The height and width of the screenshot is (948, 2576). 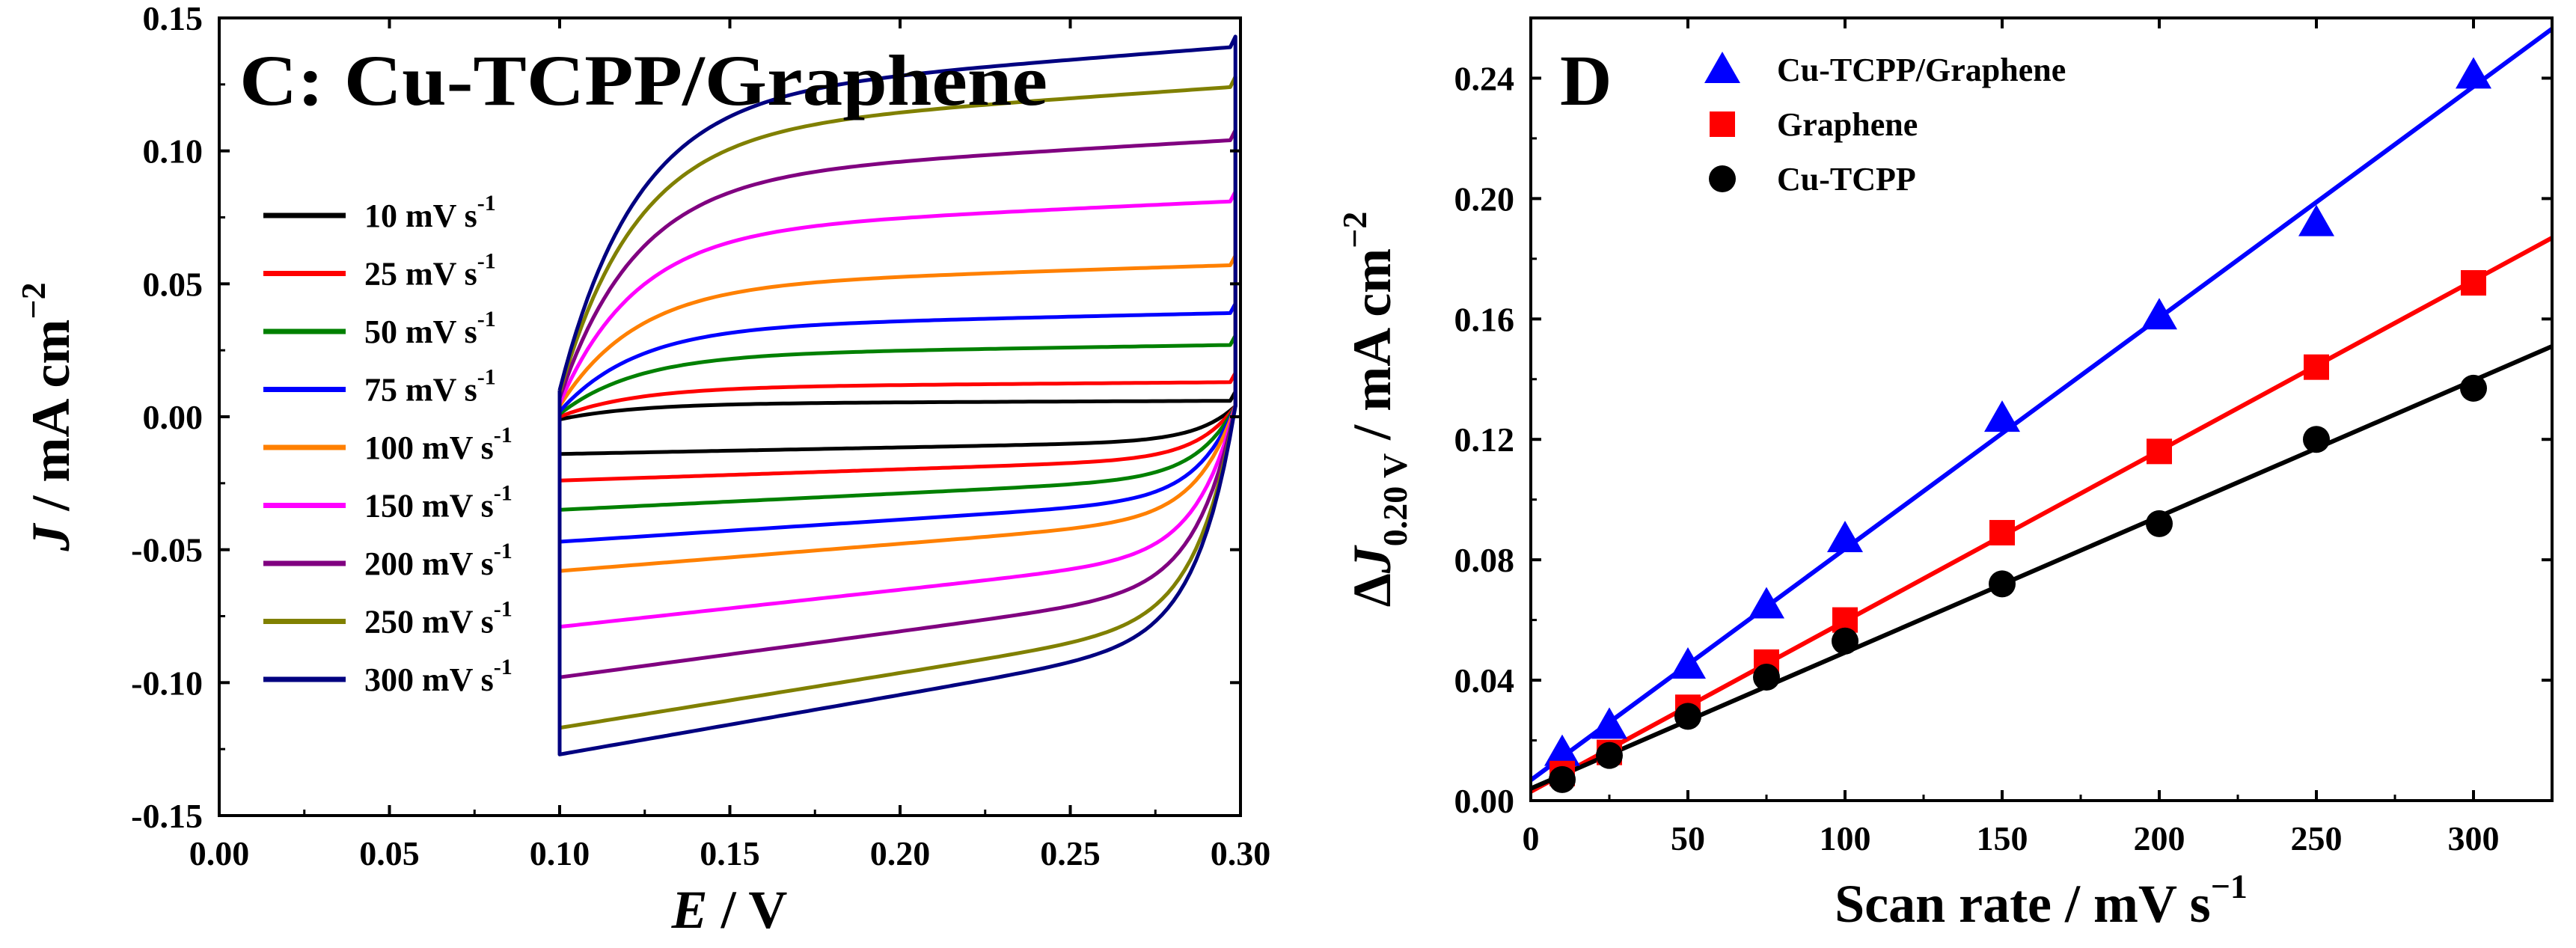 I want to click on x-tick-label: 0, so click(x=1531, y=838).